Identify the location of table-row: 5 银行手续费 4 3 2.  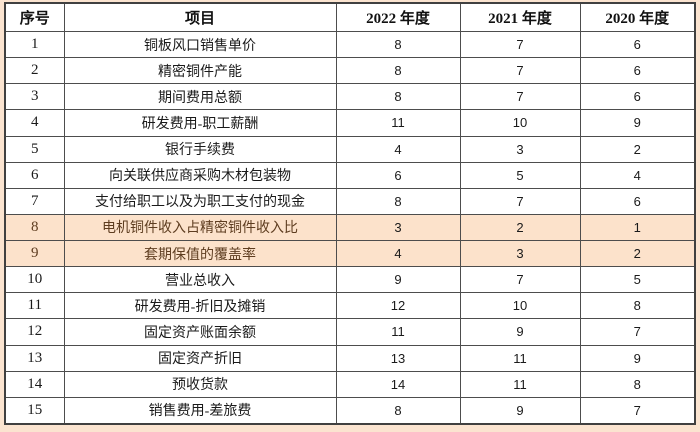
(350, 149).